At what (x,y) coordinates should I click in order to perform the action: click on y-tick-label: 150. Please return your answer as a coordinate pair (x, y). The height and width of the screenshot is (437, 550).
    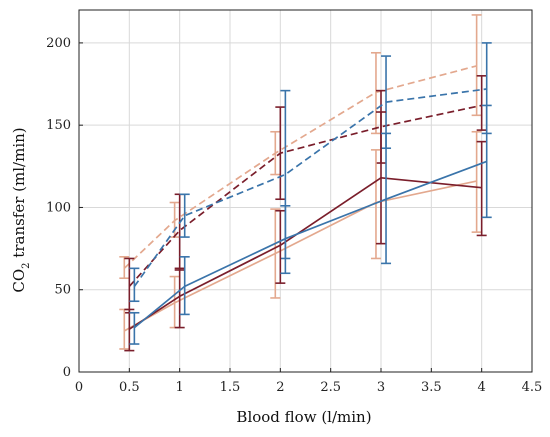
    Looking at the image, I should click on (58, 125).